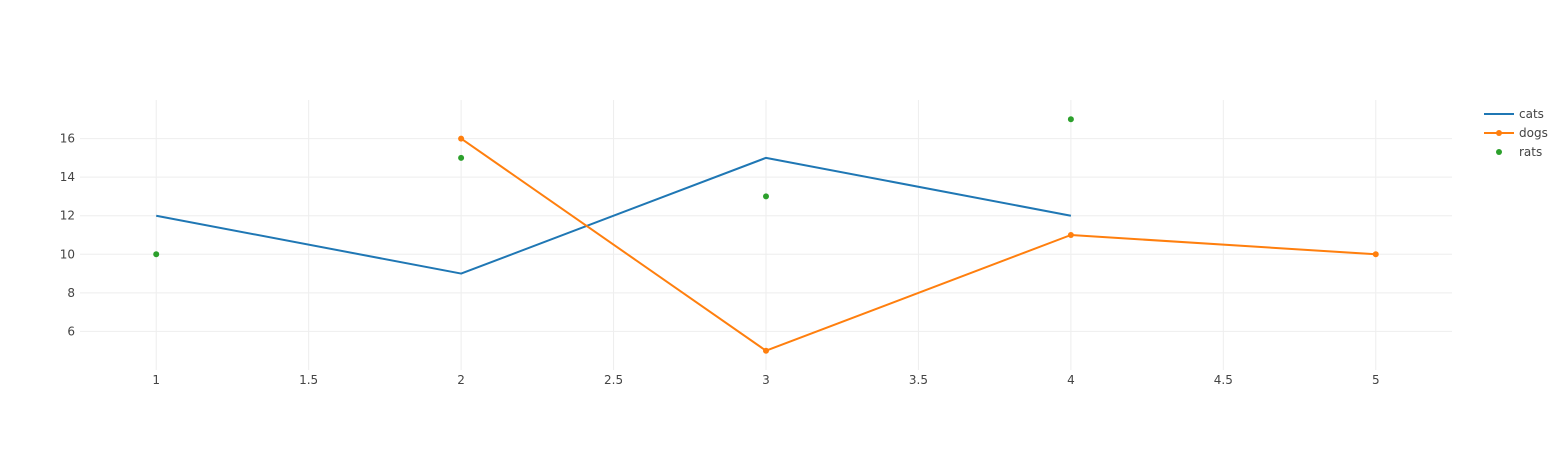  What do you see at coordinates (67, 139) in the screenshot?
I see `y-tick-label: 16` at bounding box center [67, 139].